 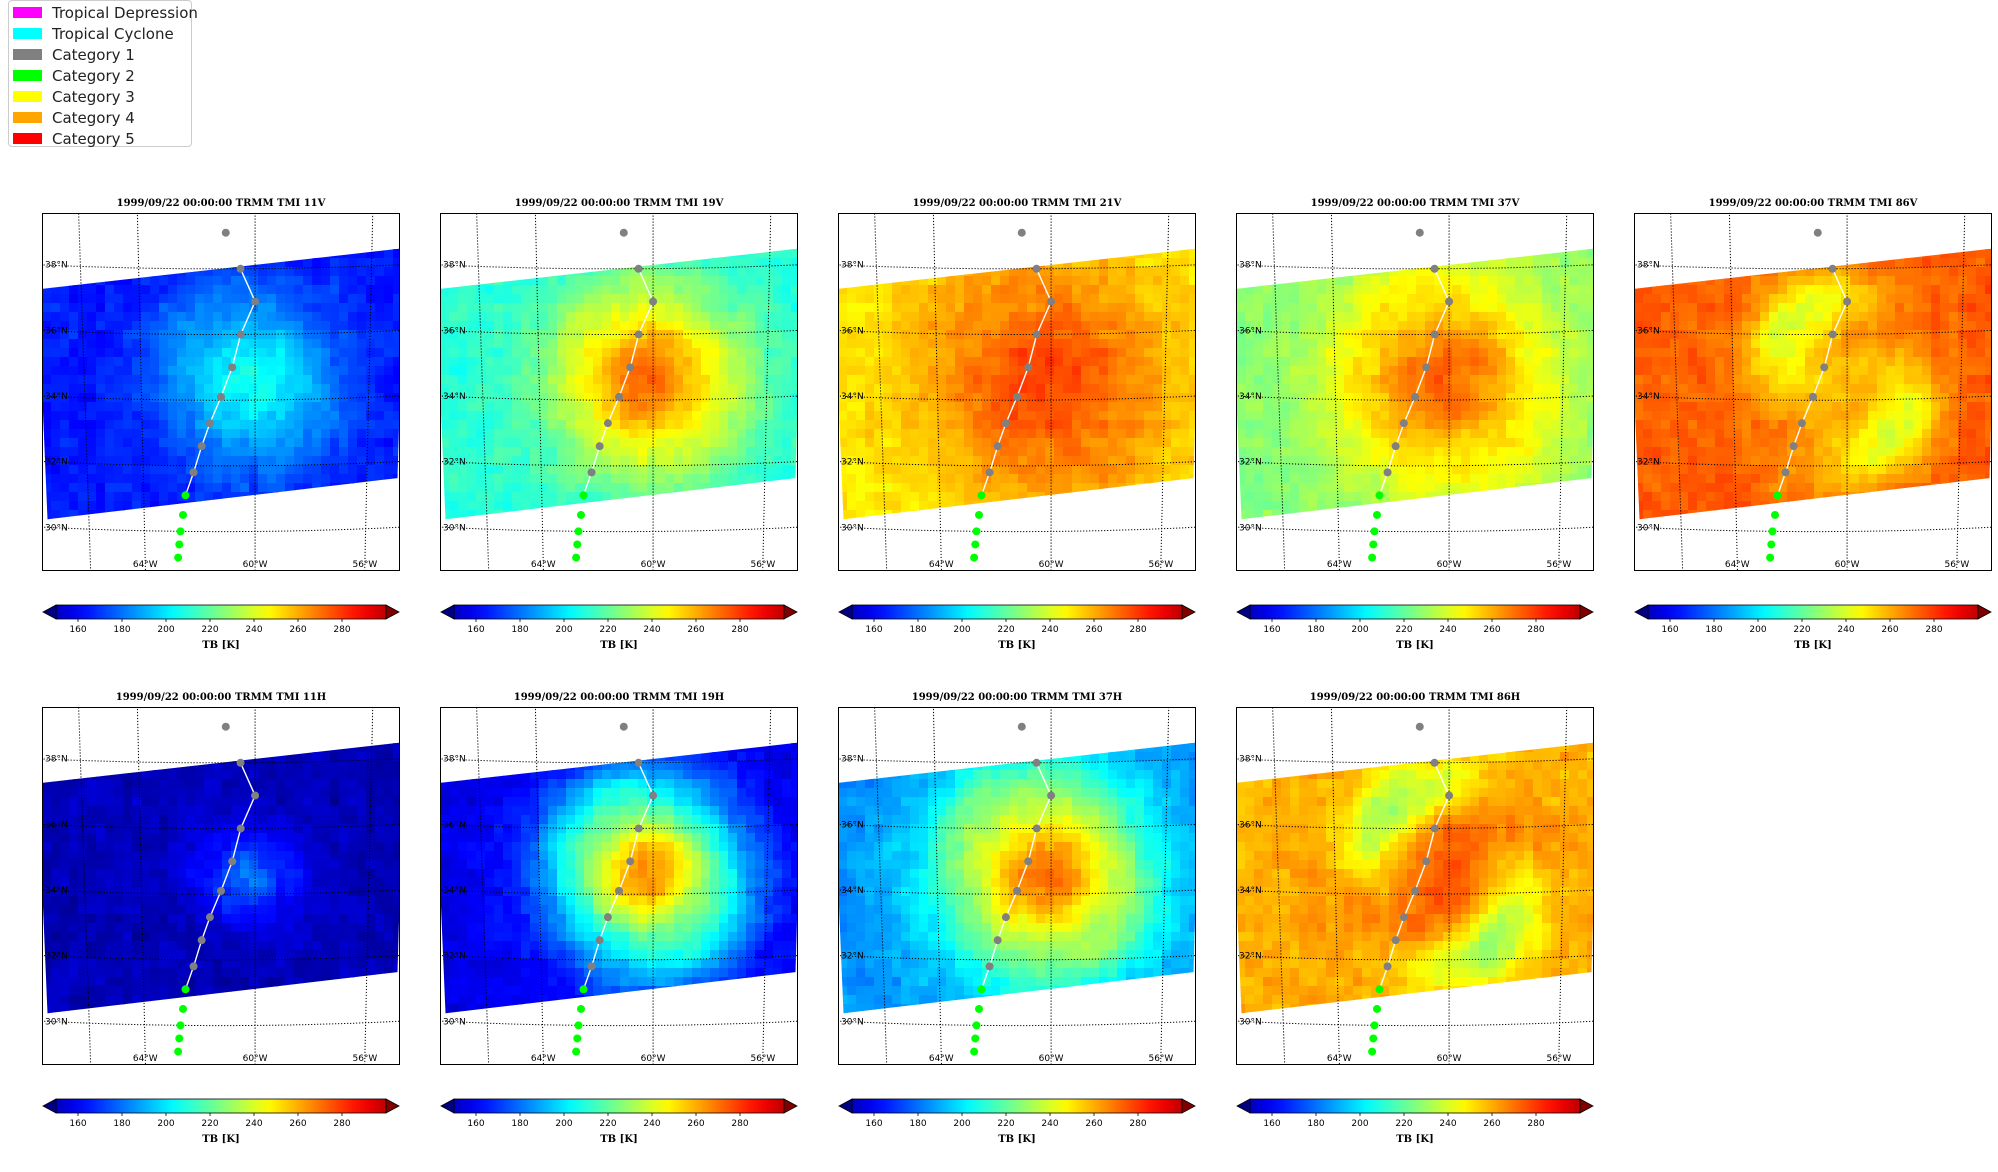 I want to click on legend-item: Category 1, so click(x=74, y=54).